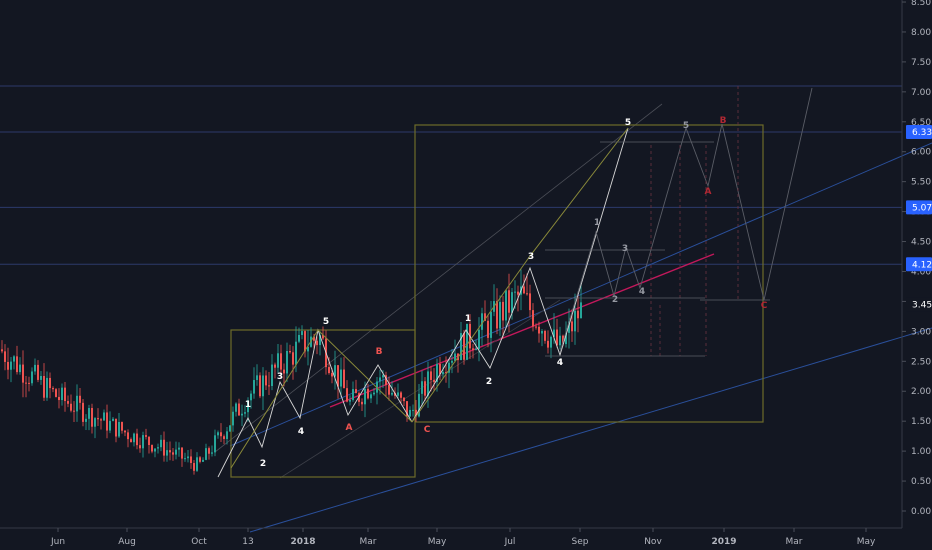 Image resolution: width=932 pixels, height=550 pixels. What do you see at coordinates (921, 4) in the screenshot?
I see `y-tick-label: 8.50` at bounding box center [921, 4].